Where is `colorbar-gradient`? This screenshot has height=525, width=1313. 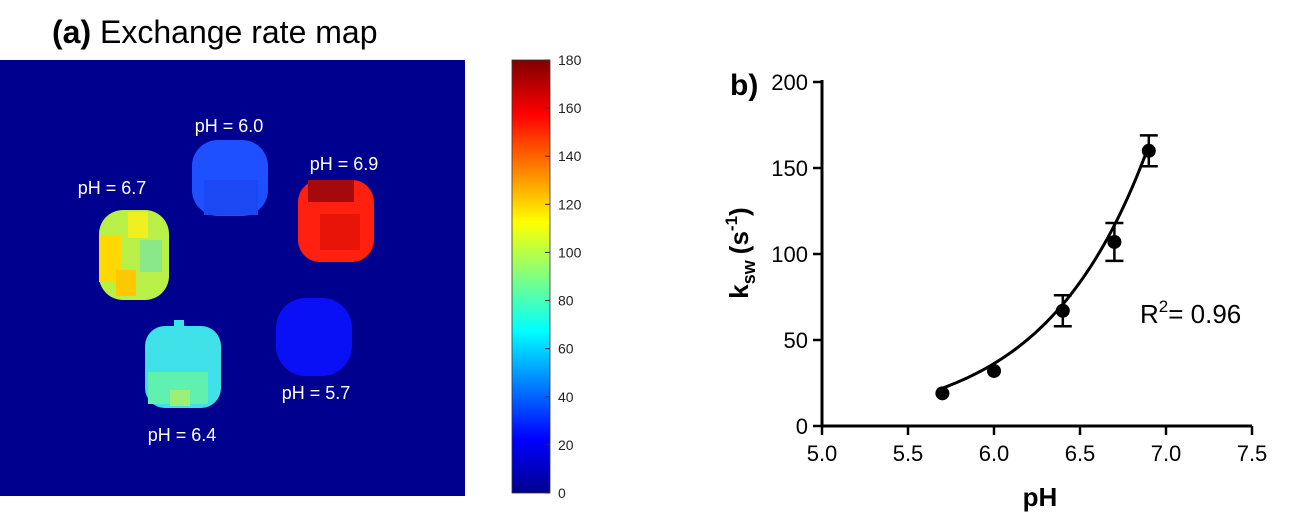
colorbar-gradient is located at coordinates (531, 276).